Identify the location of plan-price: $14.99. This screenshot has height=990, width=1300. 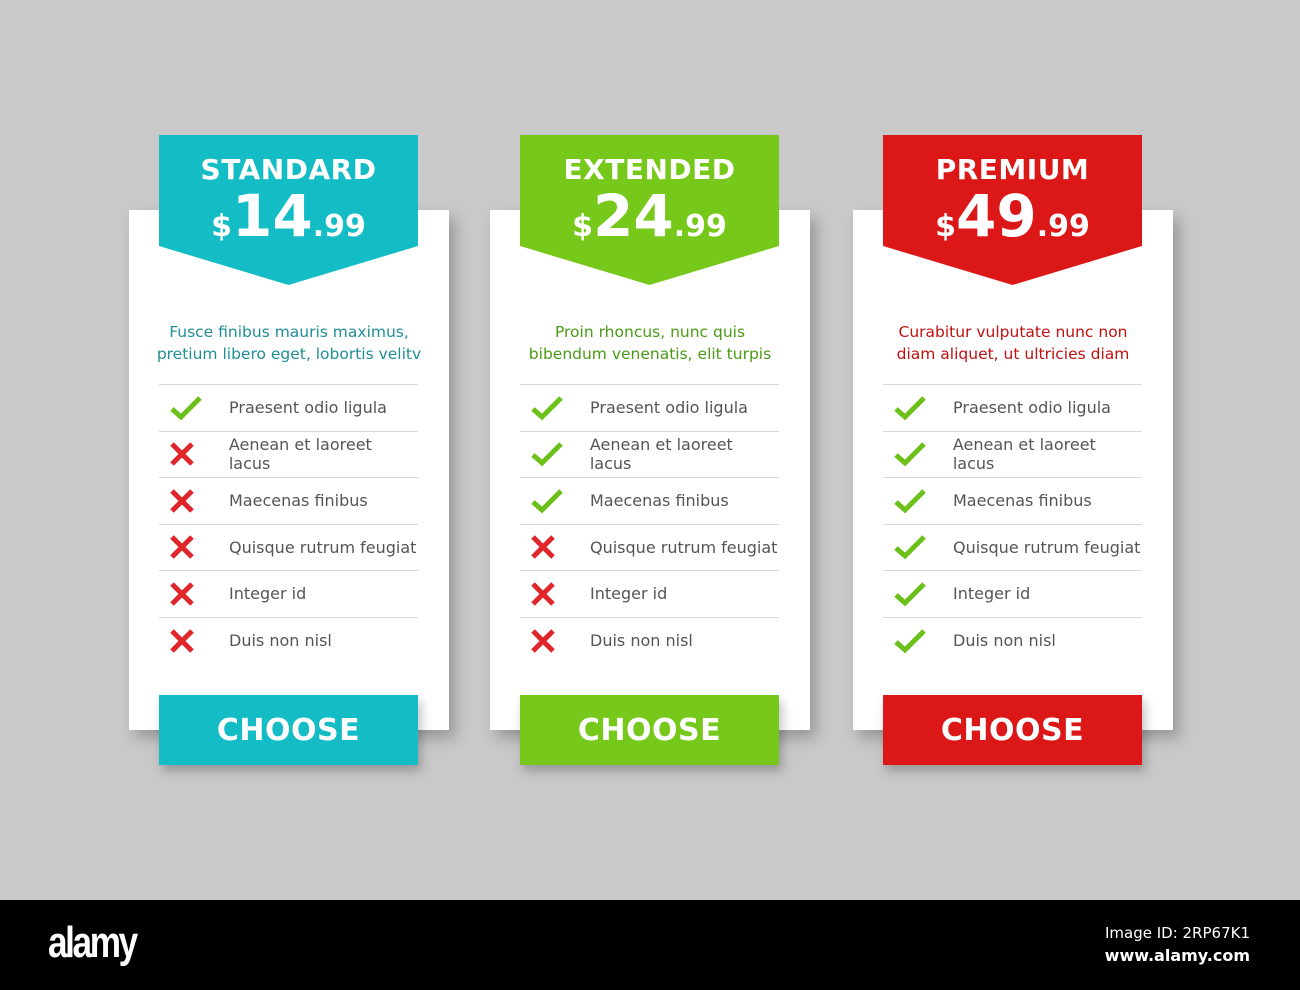
(288, 223).